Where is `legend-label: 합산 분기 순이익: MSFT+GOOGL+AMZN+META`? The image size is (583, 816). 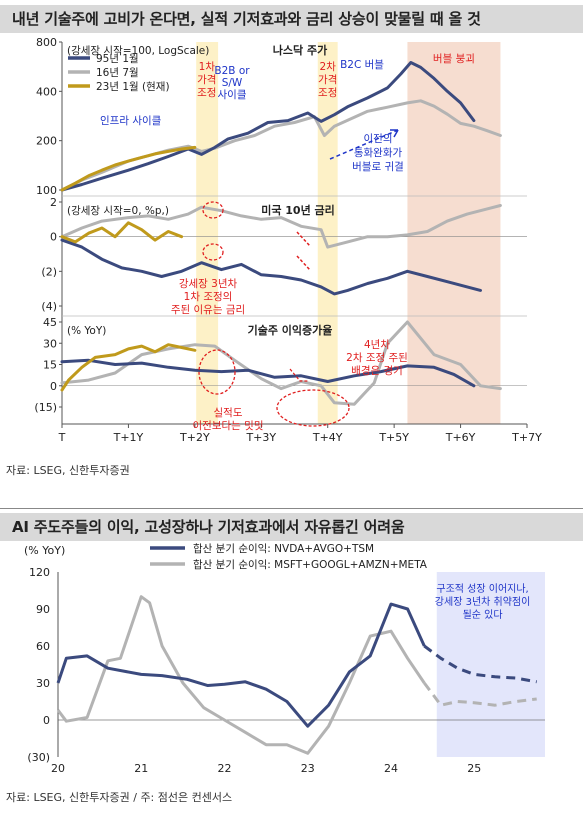 legend-label: 합산 분기 순이익: MSFT+GOOGL+AMZN+META is located at coordinates (310, 565).